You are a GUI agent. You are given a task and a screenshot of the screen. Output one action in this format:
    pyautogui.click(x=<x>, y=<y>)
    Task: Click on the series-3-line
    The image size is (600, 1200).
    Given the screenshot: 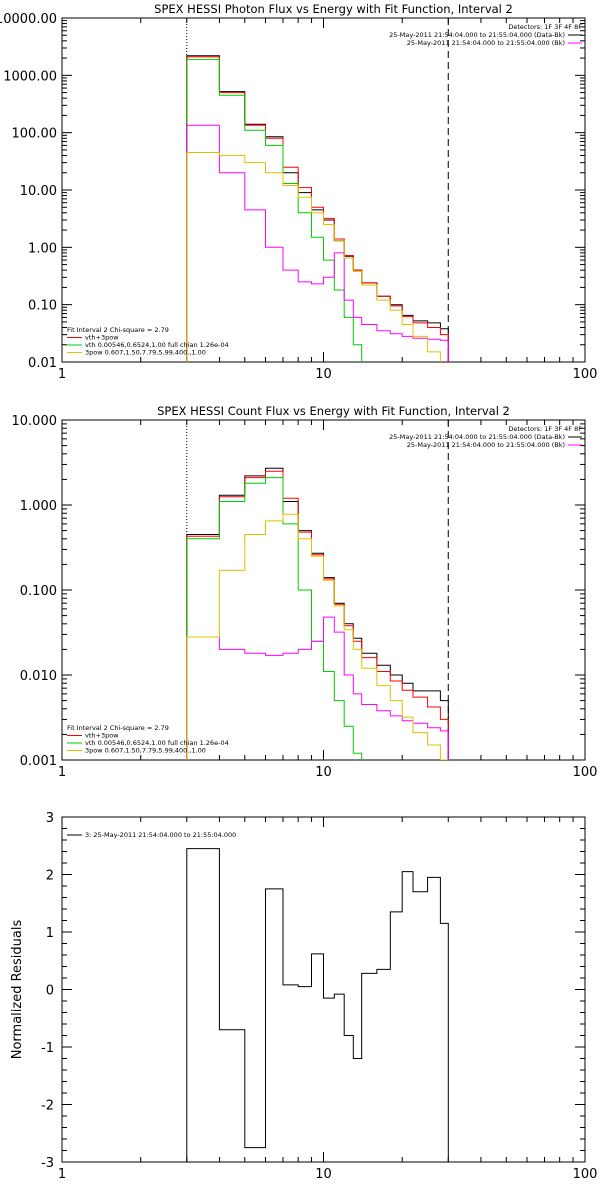 What is the action you would take?
    pyautogui.click(x=317, y=243)
    